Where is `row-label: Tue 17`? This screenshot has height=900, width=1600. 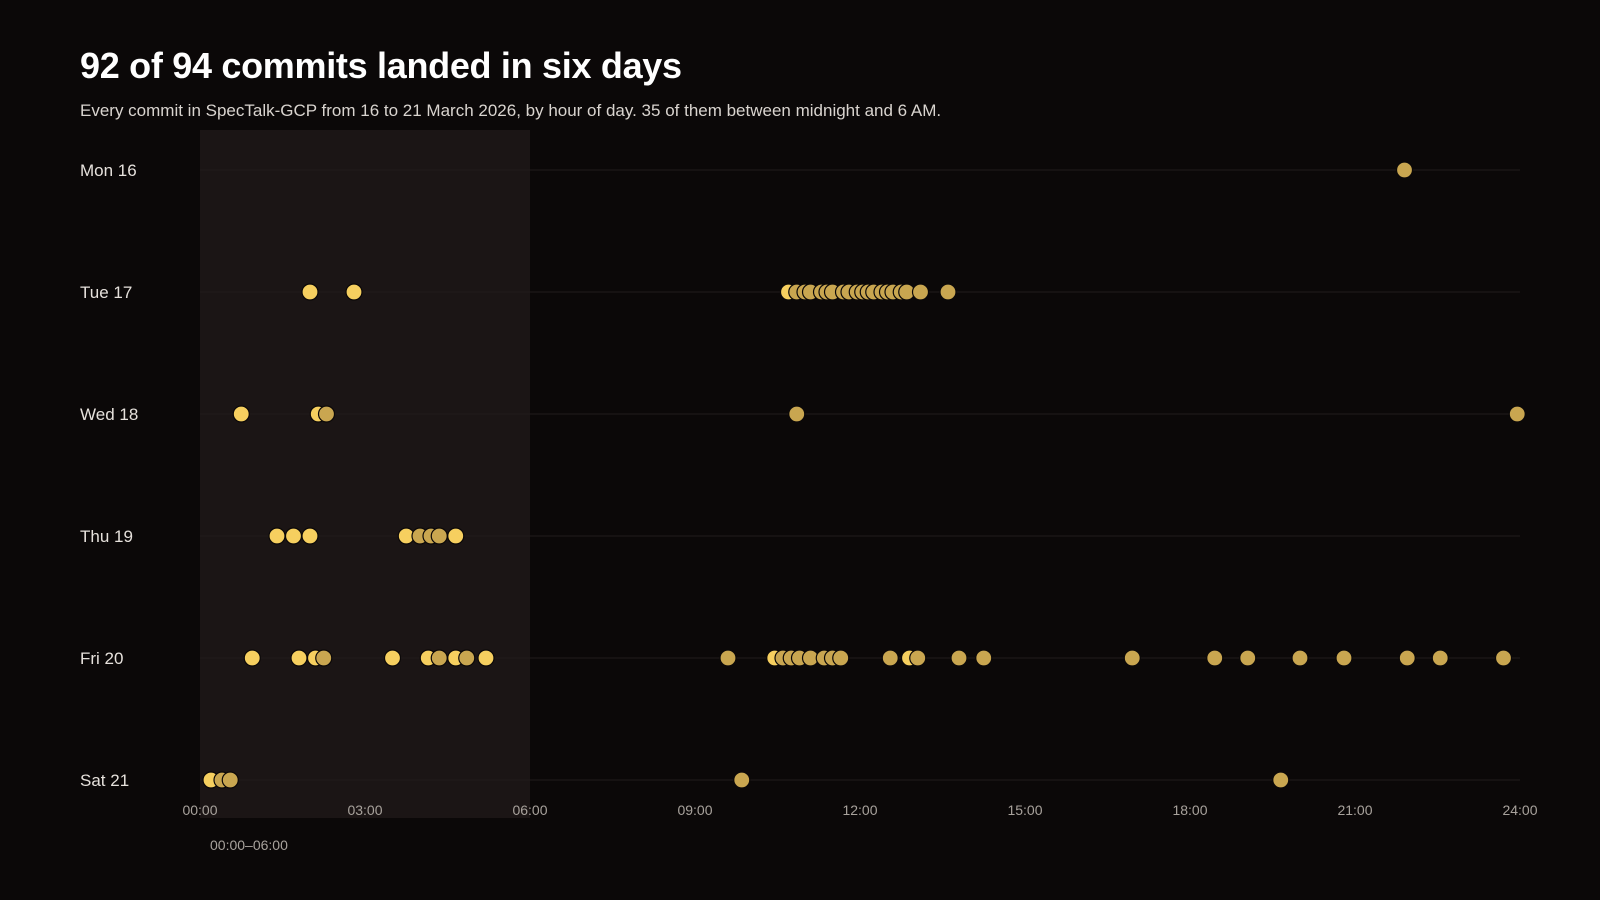 row-label: Tue 17 is located at coordinates (106, 292).